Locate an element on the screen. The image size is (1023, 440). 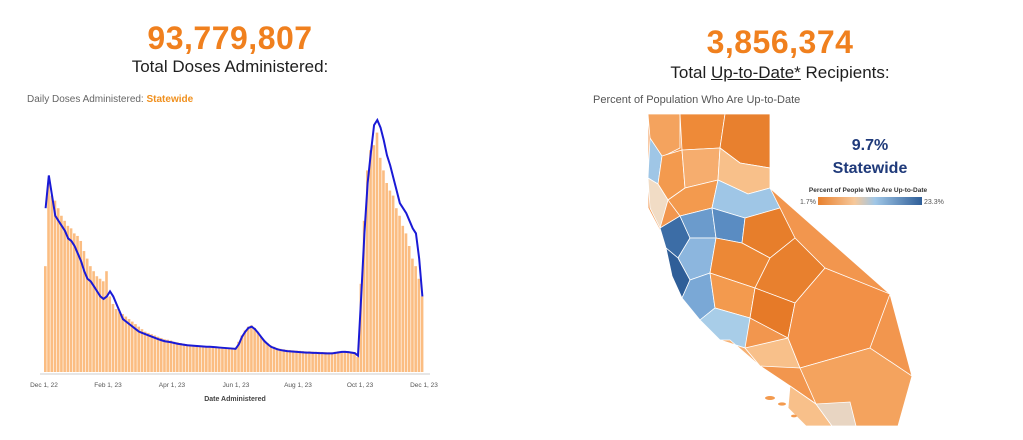
daily-doses-label-prefix: Daily Doses Administered: is located at coordinates (85, 99).